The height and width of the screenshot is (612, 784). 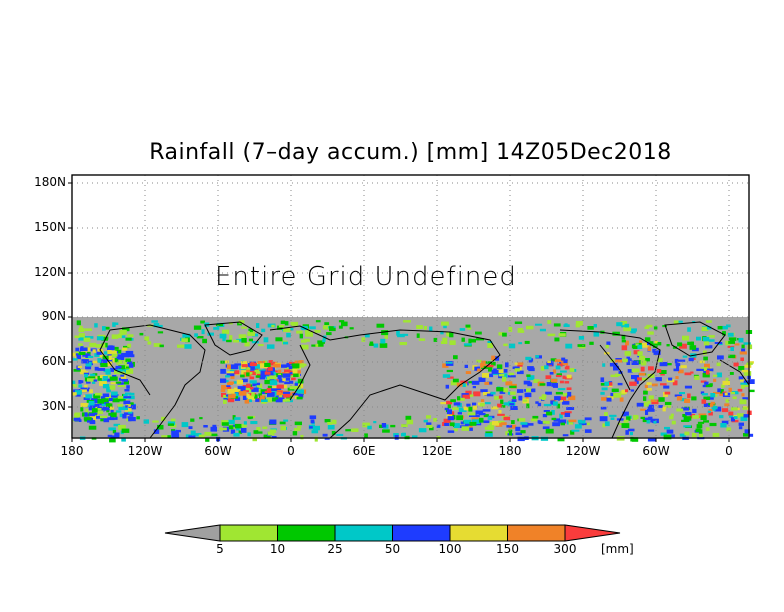 What do you see at coordinates (72, 451) in the screenshot?
I see `x-tick-label: 180` at bounding box center [72, 451].